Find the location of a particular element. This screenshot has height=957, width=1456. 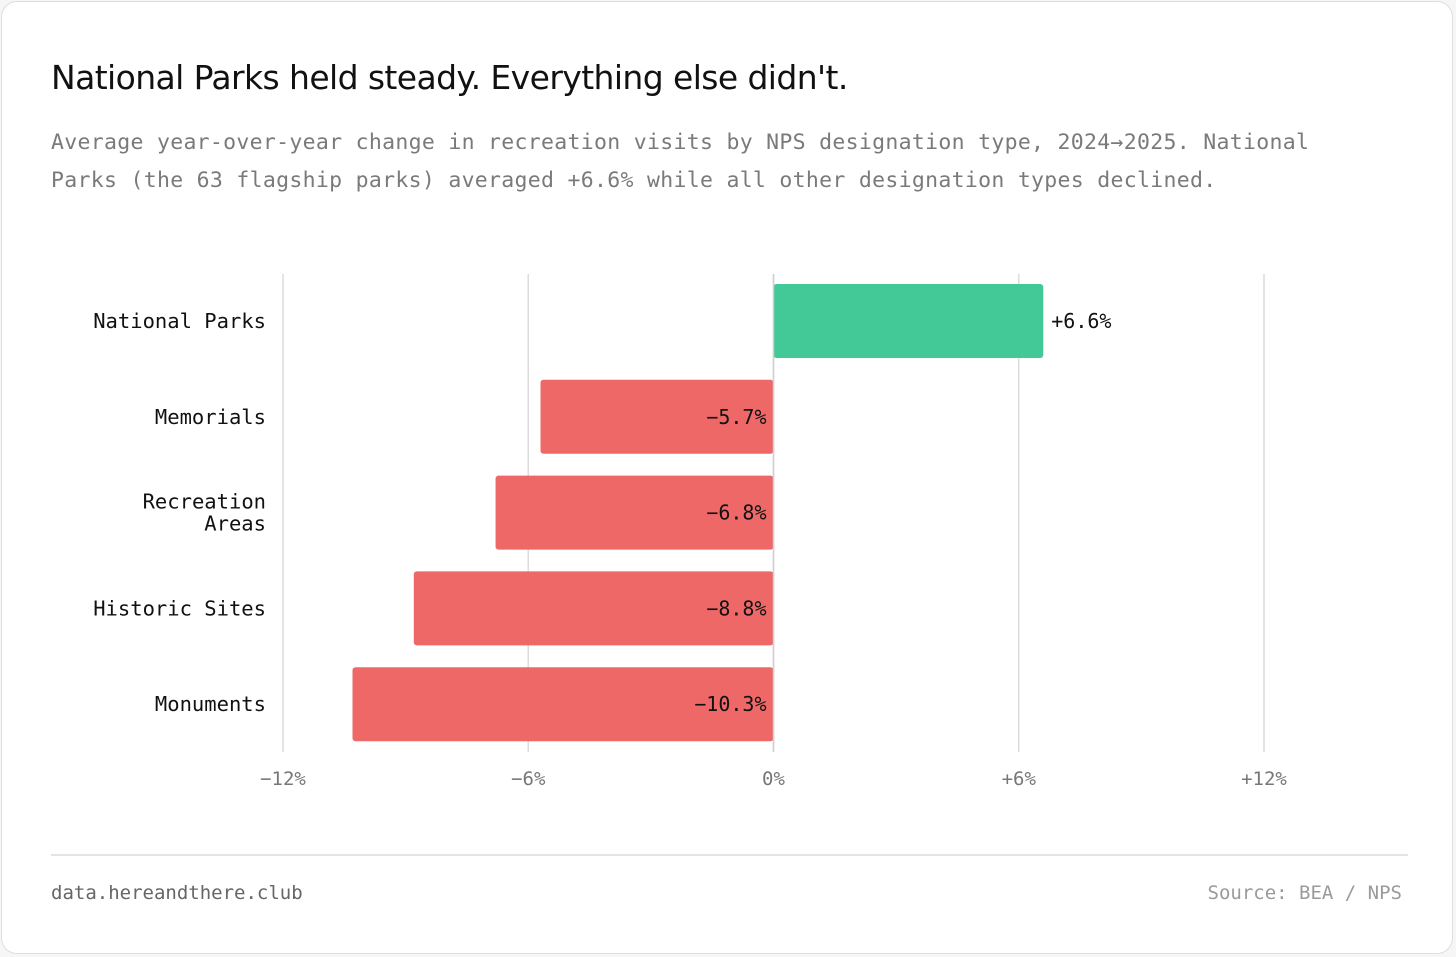

x-tick-label: +12% is located at coordinates (1264, 779).